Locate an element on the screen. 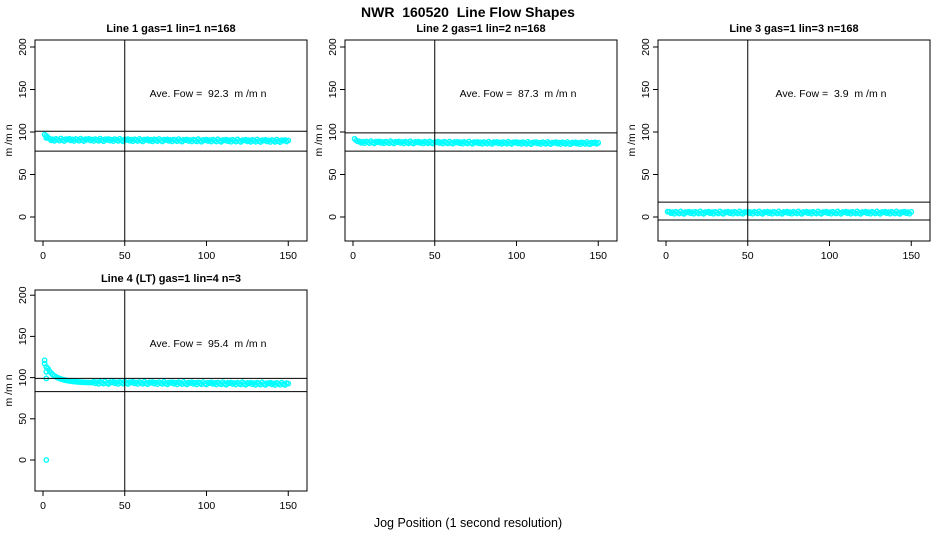 This screenshot has width=936, height=540. figure-title: NWR 160520 Line Flow Shapes is located at coordinates (468, 12).